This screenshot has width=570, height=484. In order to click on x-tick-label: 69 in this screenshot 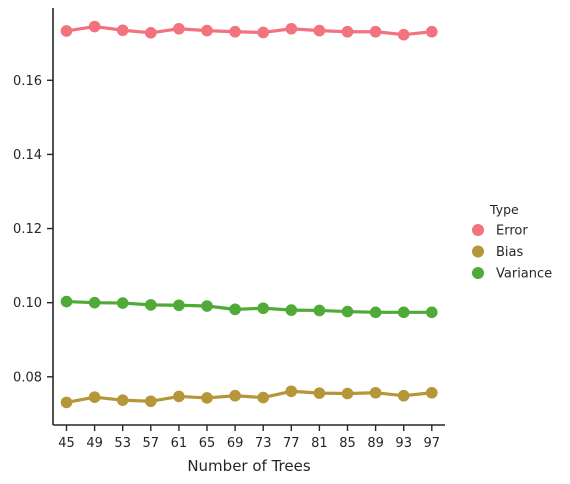, I will do `click(235, 443)`.